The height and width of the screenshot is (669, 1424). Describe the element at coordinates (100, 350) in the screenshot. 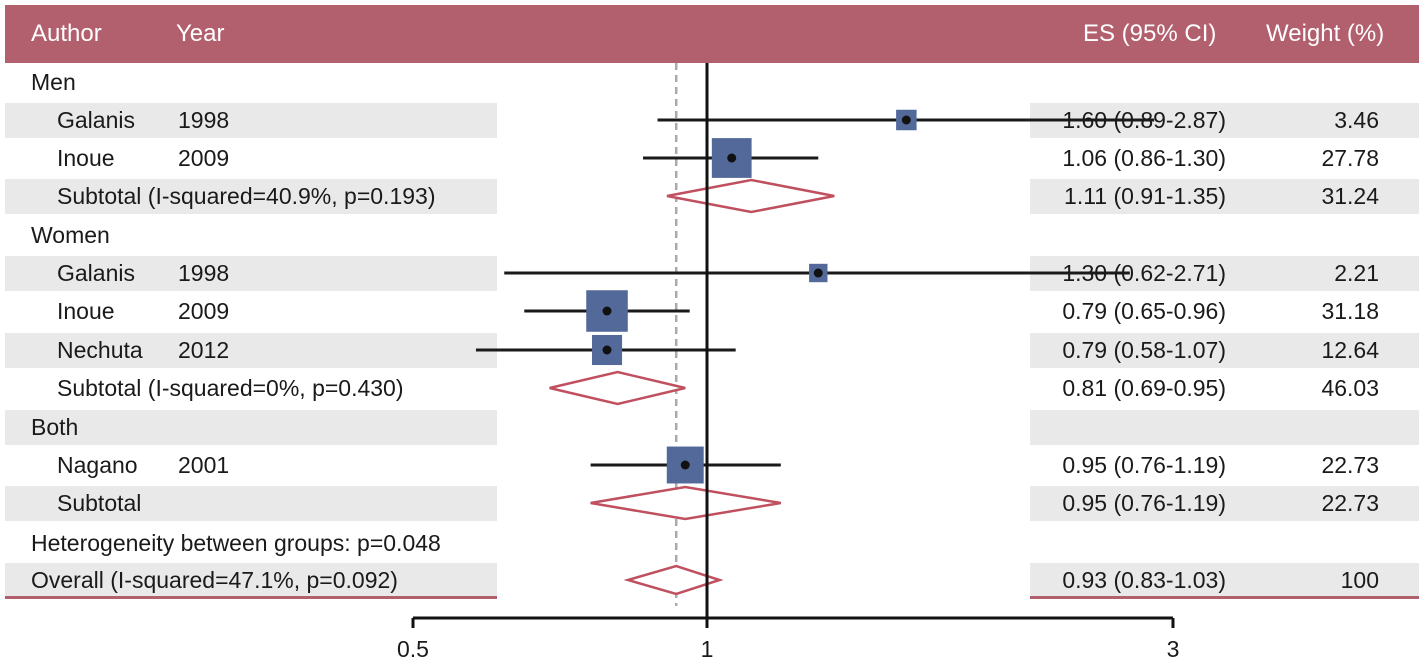

I see `study-author: Nechuta` at that location.